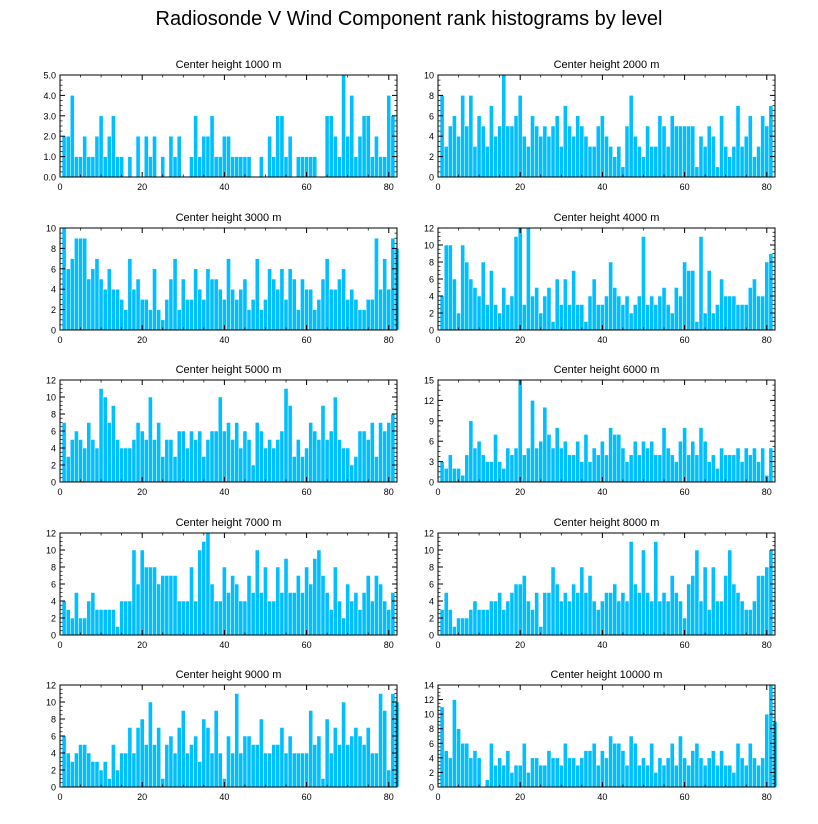 This screenshot has width=818, height=824. I want to click on y-tick-label: 15, so click(429, 381).